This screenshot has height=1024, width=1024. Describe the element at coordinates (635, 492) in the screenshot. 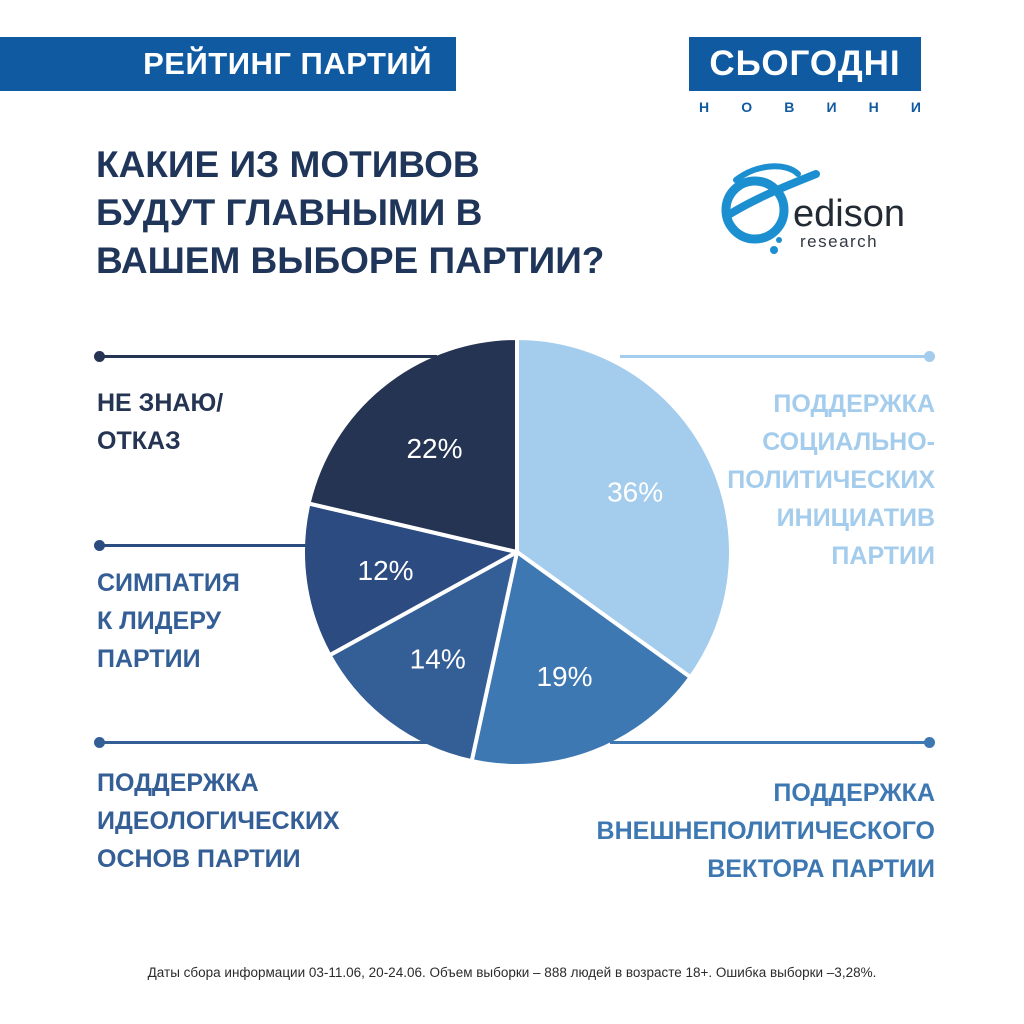

I see `pie-value-label-social-initiatives: 36%` at that location.